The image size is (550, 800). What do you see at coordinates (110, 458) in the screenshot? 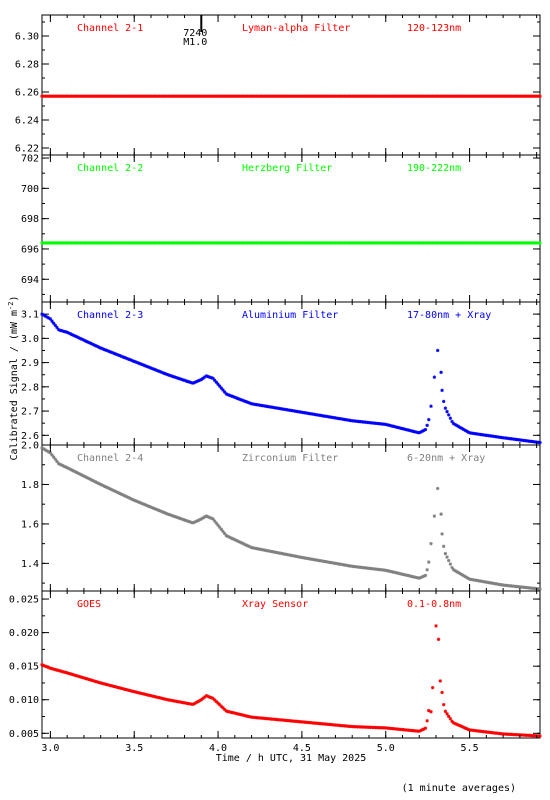
I see `panel-channel-label: Channel 2-4` at bounding box center [110, 458].